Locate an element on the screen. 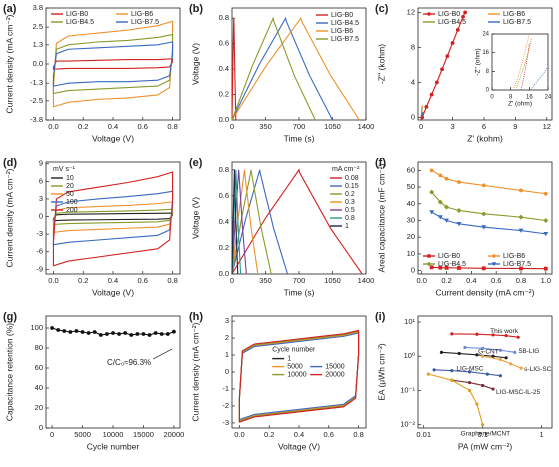 This screenshot has height=467, width=559. y-tick-label: 10⁻¹ is located at coordinates (407, 389).